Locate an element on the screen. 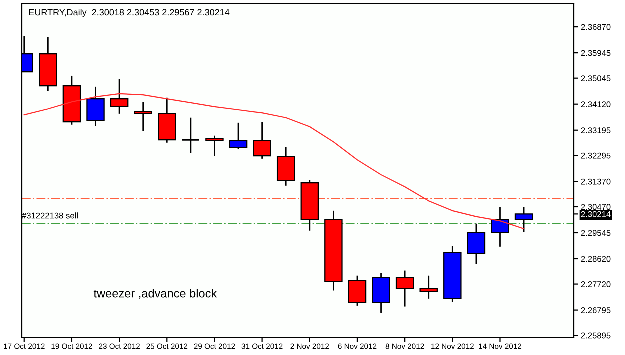 The height and width of the screenshot is (355, 625). y-tick-label: 2.25895 is located at coordinates (596, 335).